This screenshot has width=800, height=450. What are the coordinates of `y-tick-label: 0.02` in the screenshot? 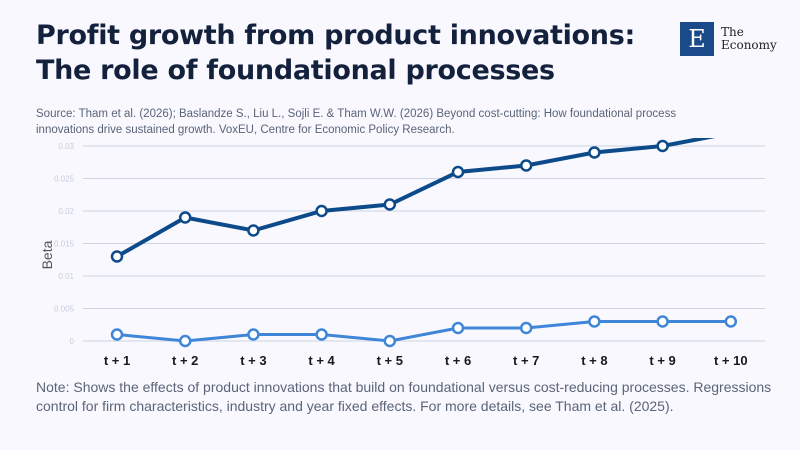 It's located at (66, 211).